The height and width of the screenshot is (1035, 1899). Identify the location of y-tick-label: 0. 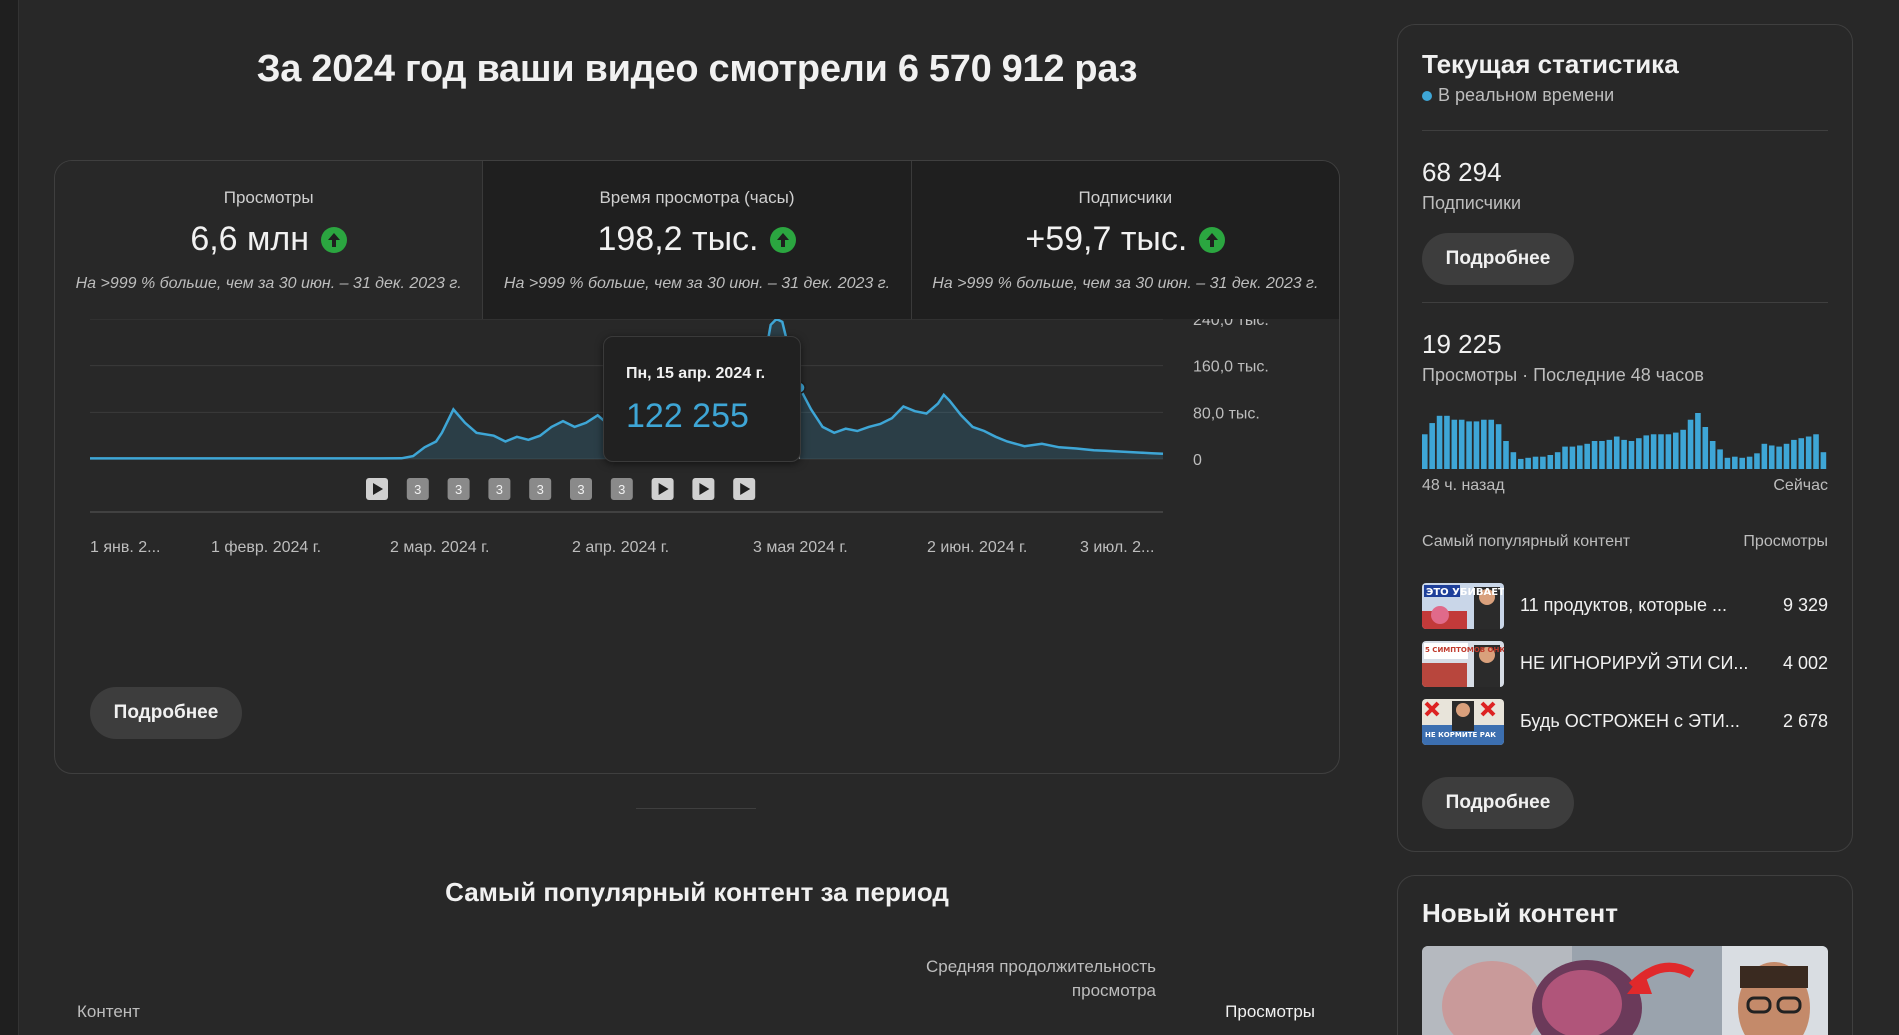
(1197, 460).